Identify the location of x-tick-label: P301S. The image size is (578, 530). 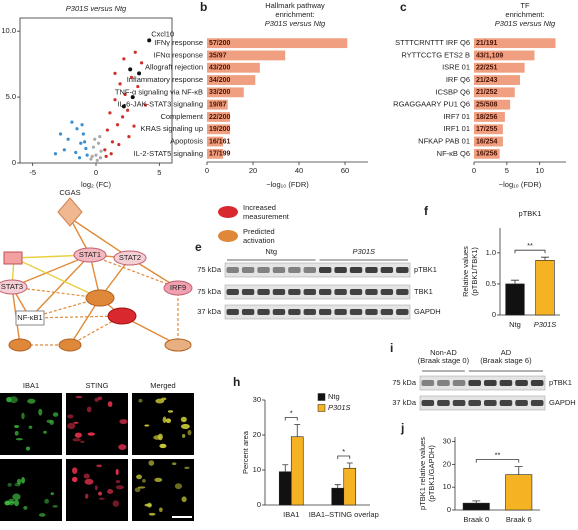
(545, 324).